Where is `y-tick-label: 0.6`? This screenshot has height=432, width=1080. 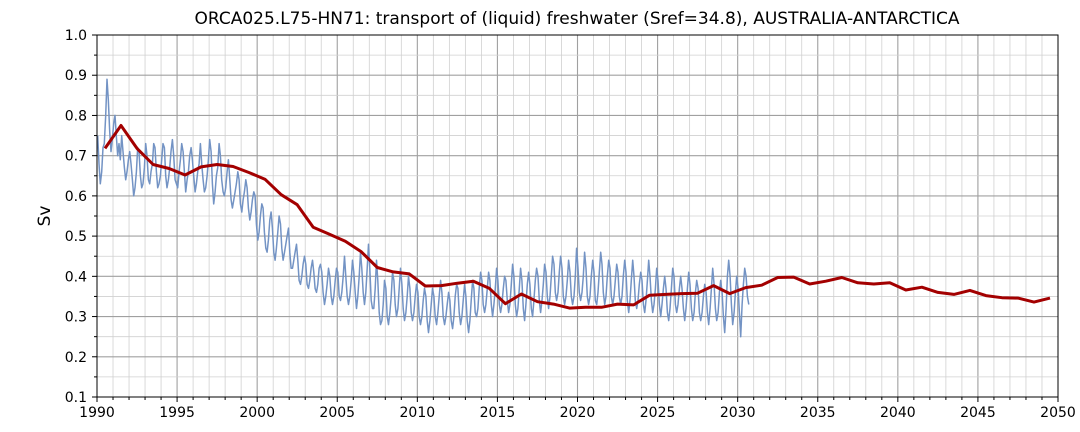 y-tick-label: 0.6 is located at coordinates (76, 197).